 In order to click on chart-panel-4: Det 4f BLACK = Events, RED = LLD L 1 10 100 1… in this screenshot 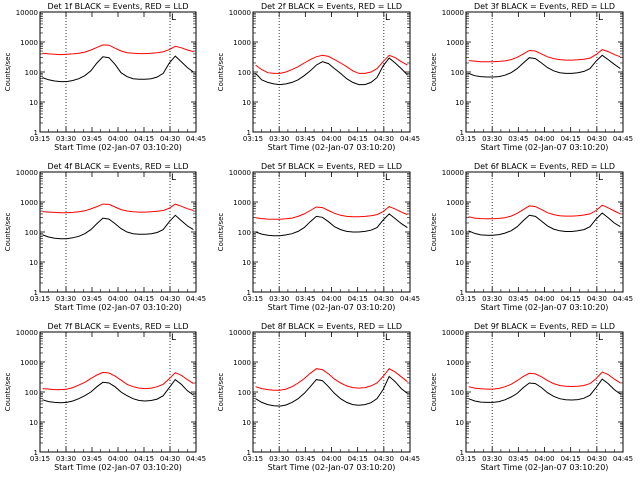, I will do `click(105, 237)`.